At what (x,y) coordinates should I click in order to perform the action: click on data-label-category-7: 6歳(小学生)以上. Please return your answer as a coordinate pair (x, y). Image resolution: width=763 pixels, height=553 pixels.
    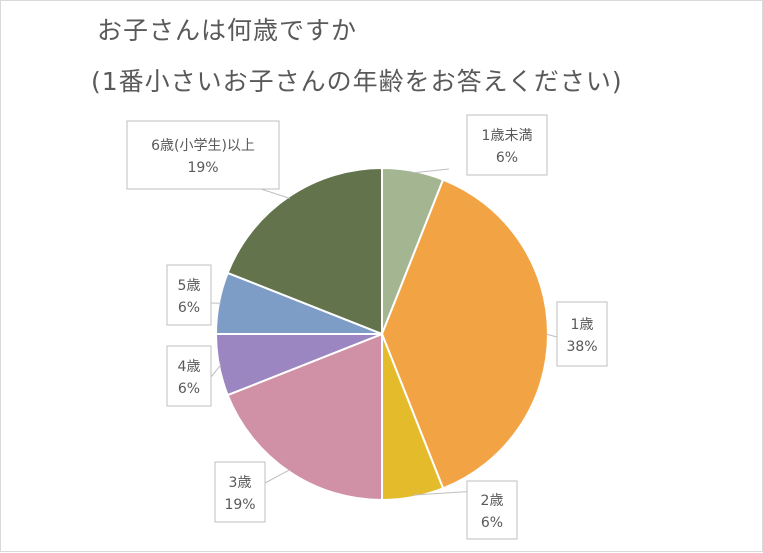
    Looking at the image, I should click on (203, 146).